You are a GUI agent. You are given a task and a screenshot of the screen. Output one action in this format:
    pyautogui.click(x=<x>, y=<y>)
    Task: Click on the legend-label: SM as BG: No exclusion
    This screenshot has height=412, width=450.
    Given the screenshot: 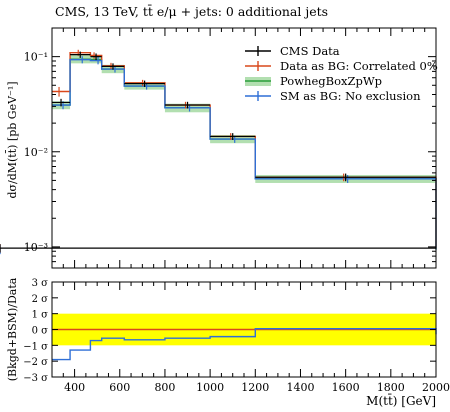 What is the action you would take?
    pyautogui.click(x=350, y=96)
    